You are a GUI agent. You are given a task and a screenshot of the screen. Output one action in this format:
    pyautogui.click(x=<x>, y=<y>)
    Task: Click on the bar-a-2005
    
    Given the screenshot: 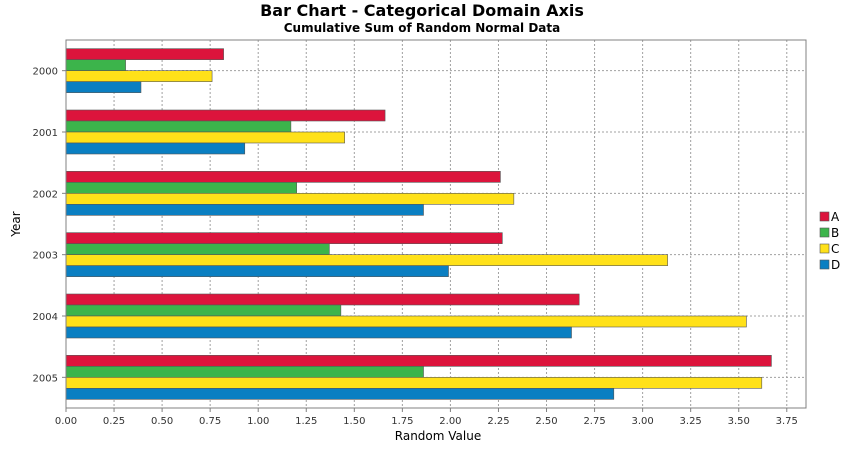 What is the action you would take?
    pyautogui.click(x=418, y=361)
    